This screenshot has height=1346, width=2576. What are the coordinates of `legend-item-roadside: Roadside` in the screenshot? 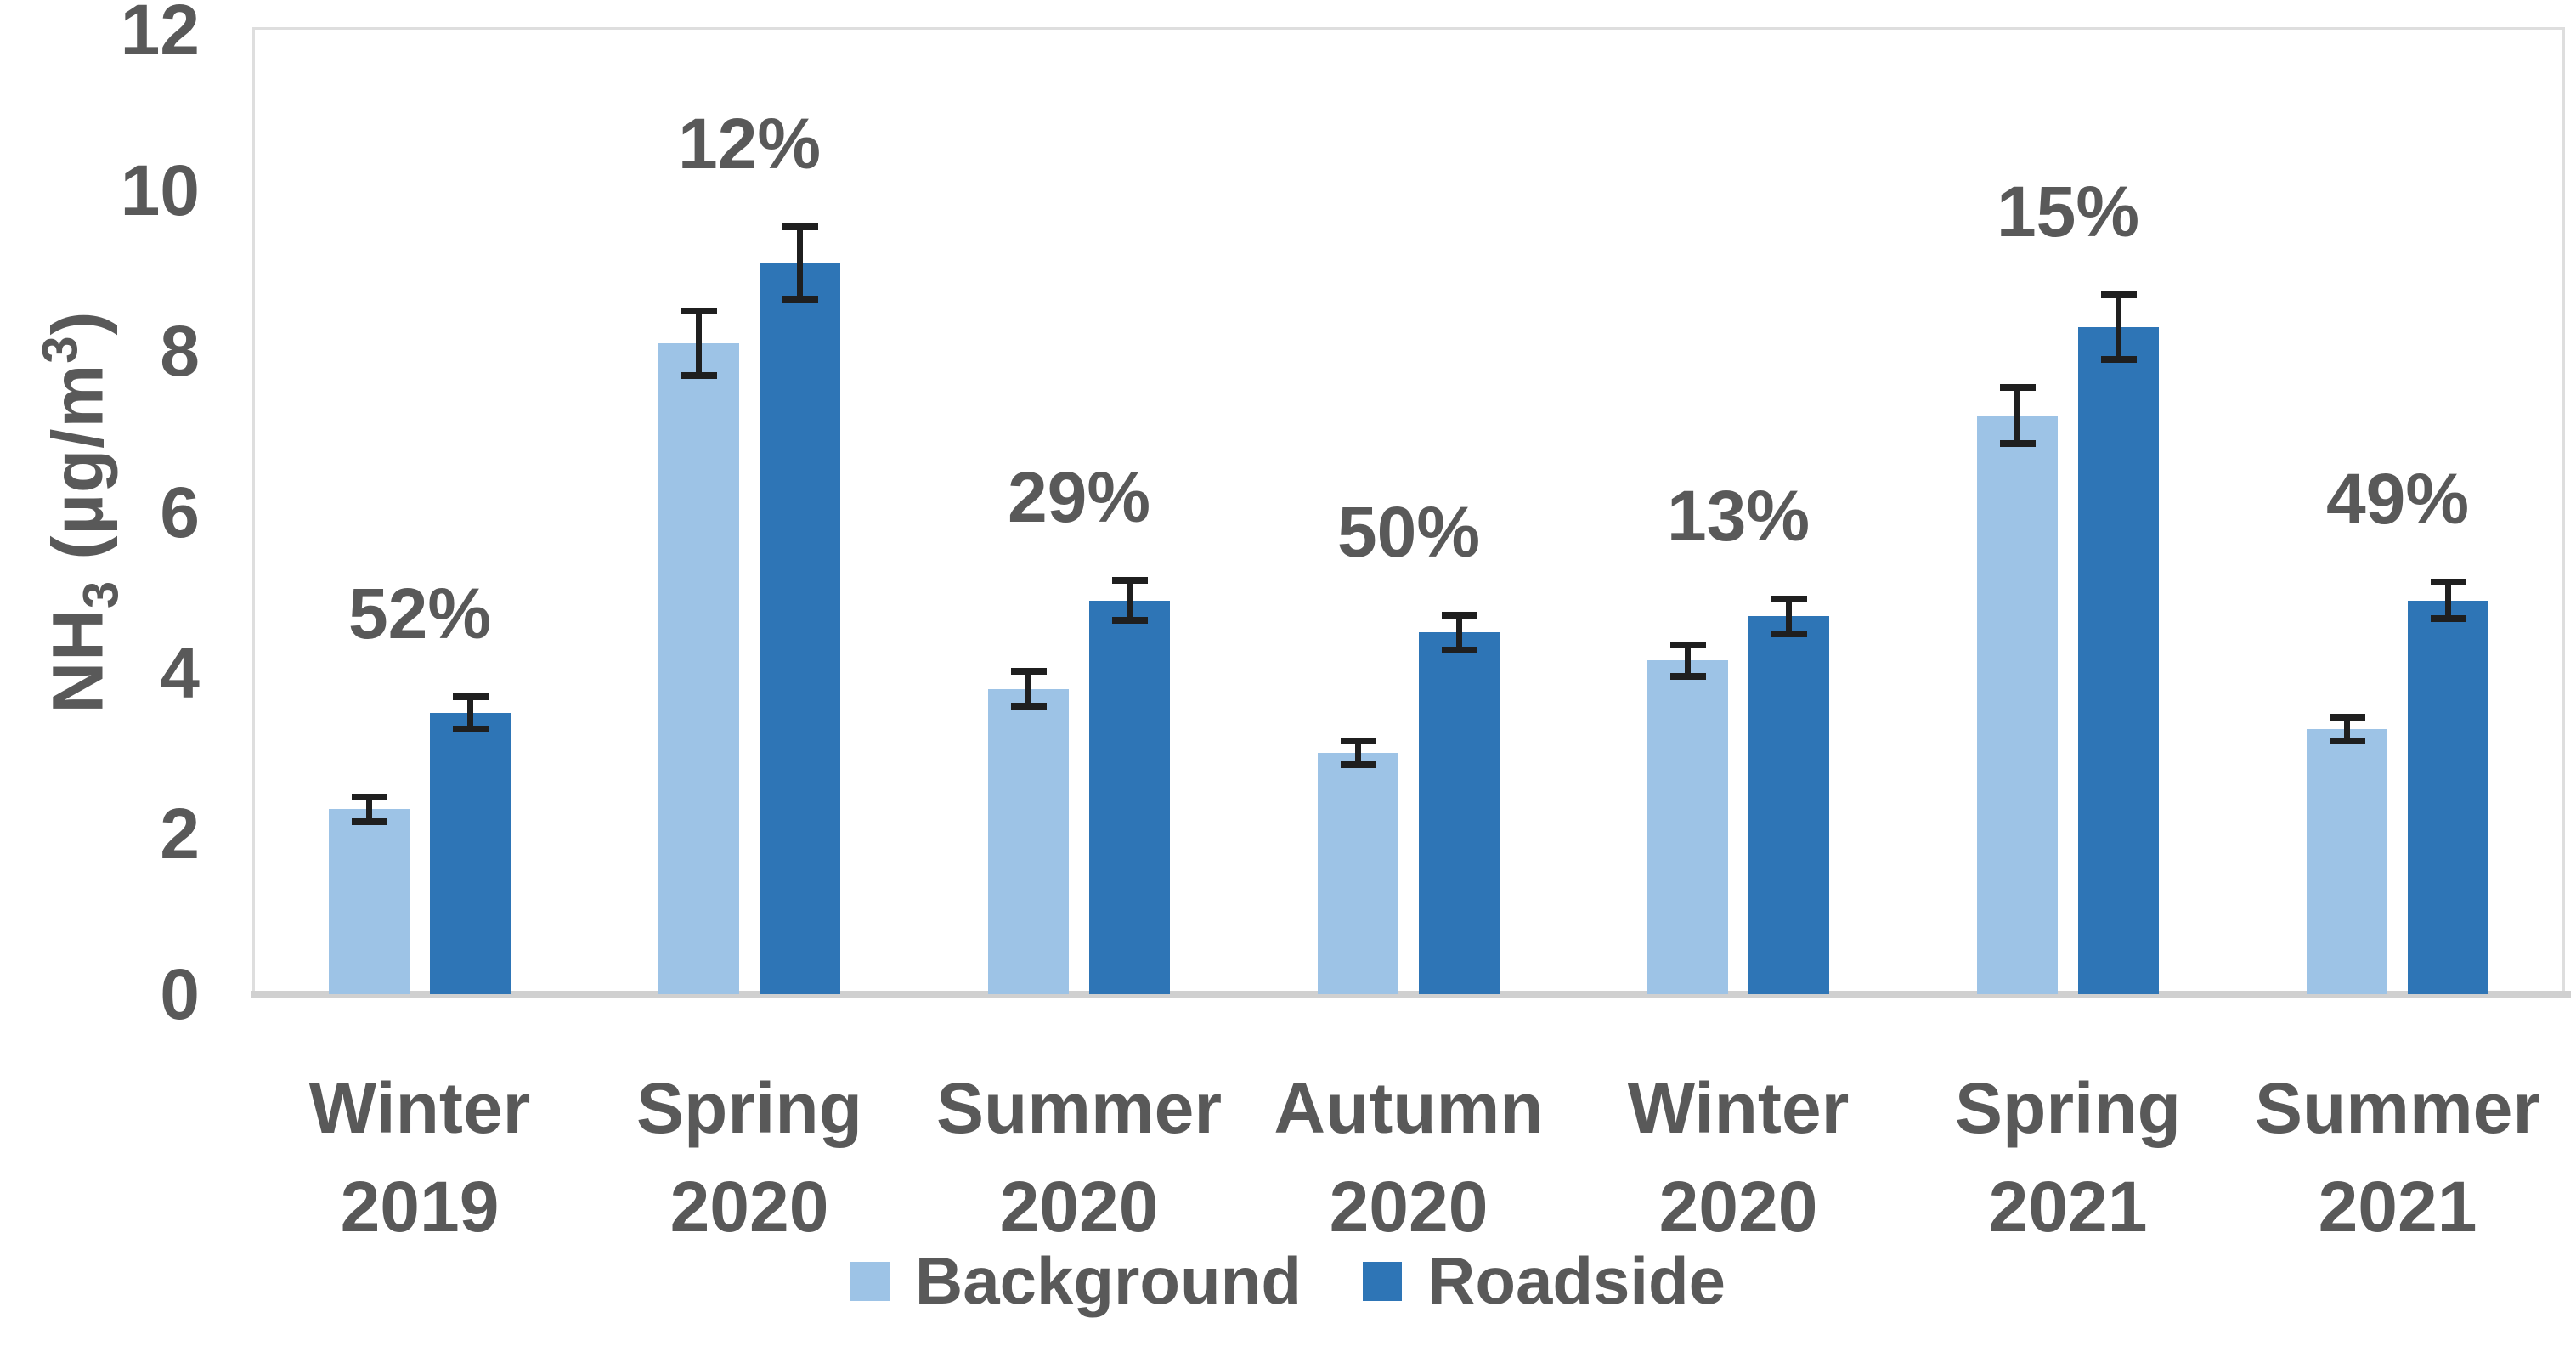 It's located at (1544, 1281).